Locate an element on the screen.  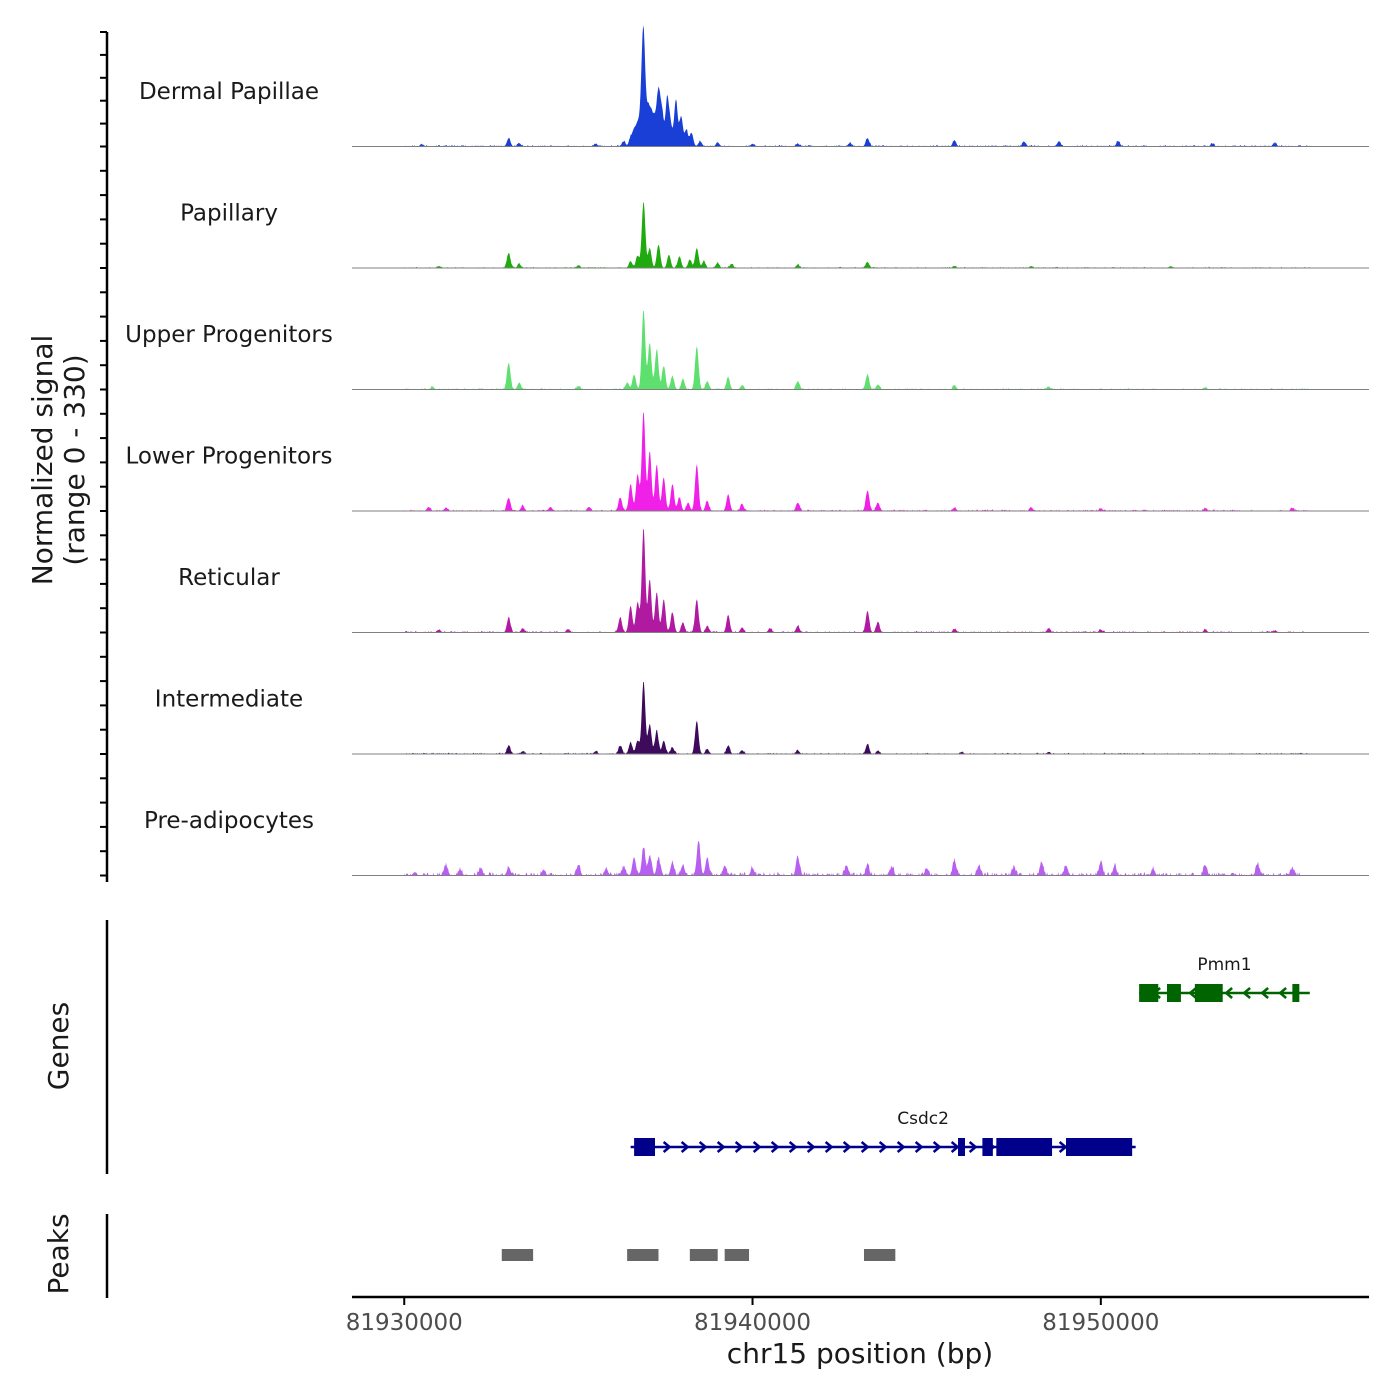
track-label: Intermediate is located at coordinates (229, 700).